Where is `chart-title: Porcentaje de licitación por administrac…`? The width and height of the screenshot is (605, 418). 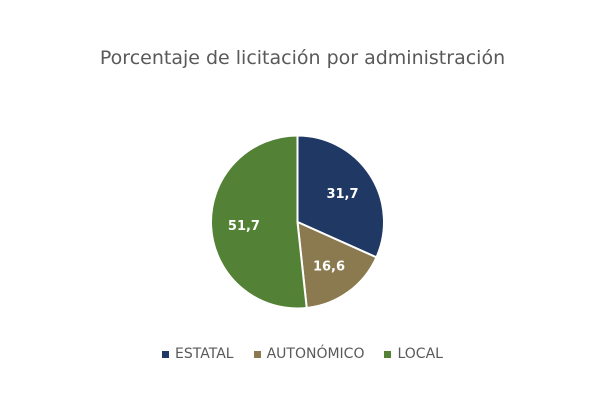
chart-title: Porcentaje de licitación por administrac… is located at coordinates (302, 58).